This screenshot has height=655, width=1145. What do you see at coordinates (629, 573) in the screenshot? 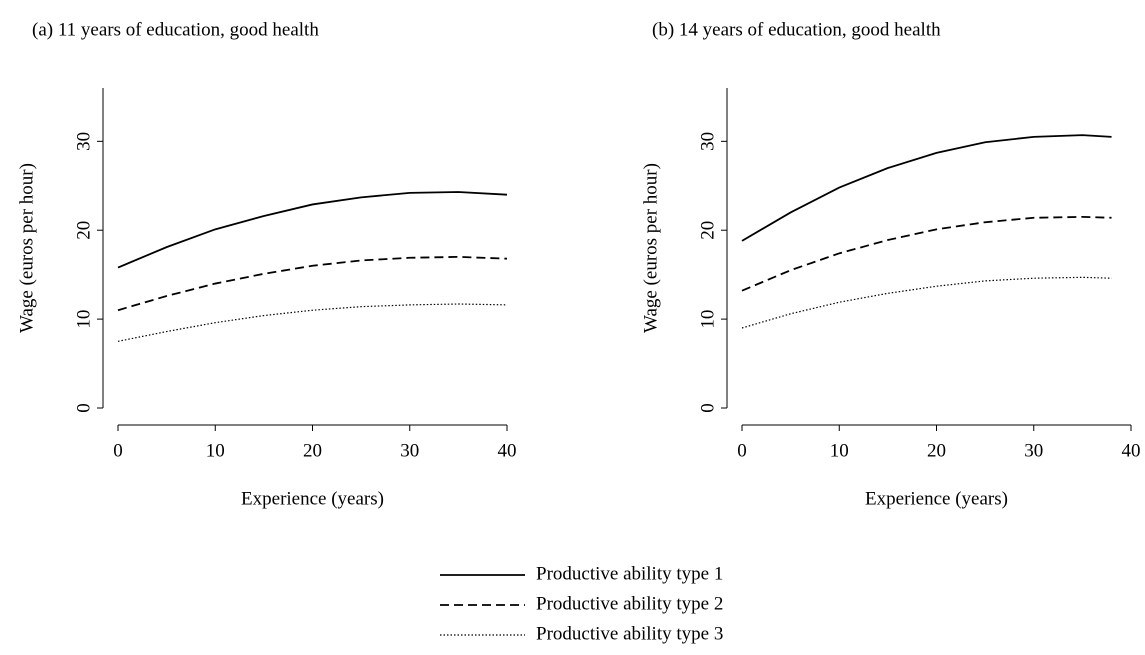
I see `legend-label: Productive ability type 1` at bounding box center [629, 573].